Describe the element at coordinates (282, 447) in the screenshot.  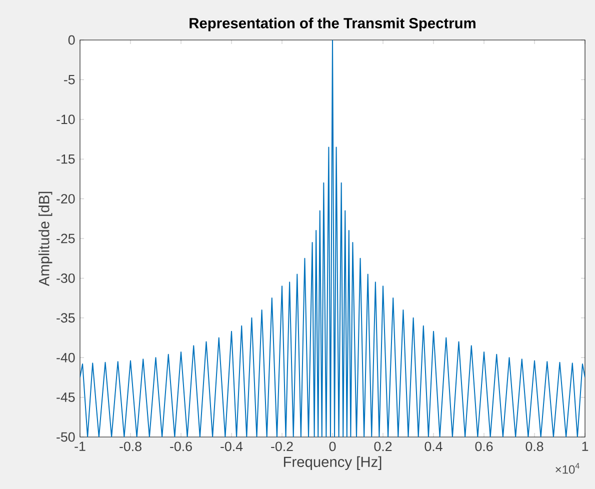
I see `x-tick-label: -0.2` at that location.